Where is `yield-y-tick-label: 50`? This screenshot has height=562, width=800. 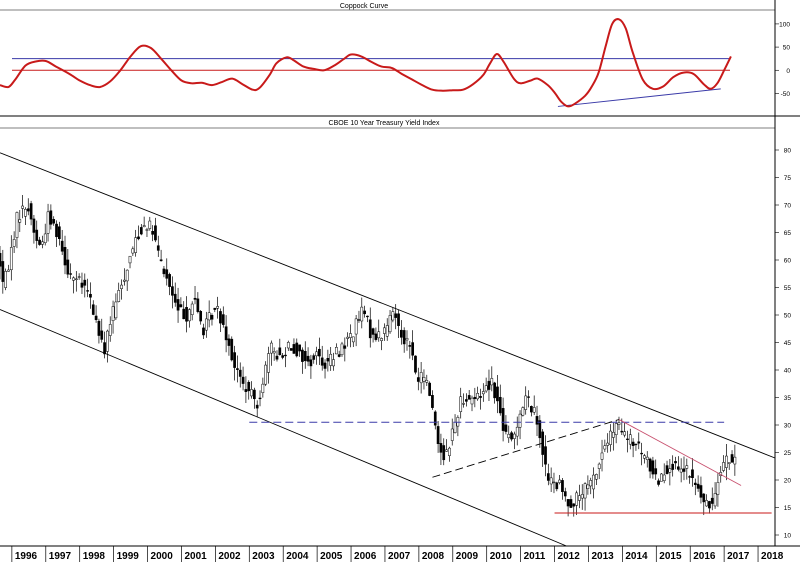
yield-y-tick-label: 50 is located at coordinates (788, 316).